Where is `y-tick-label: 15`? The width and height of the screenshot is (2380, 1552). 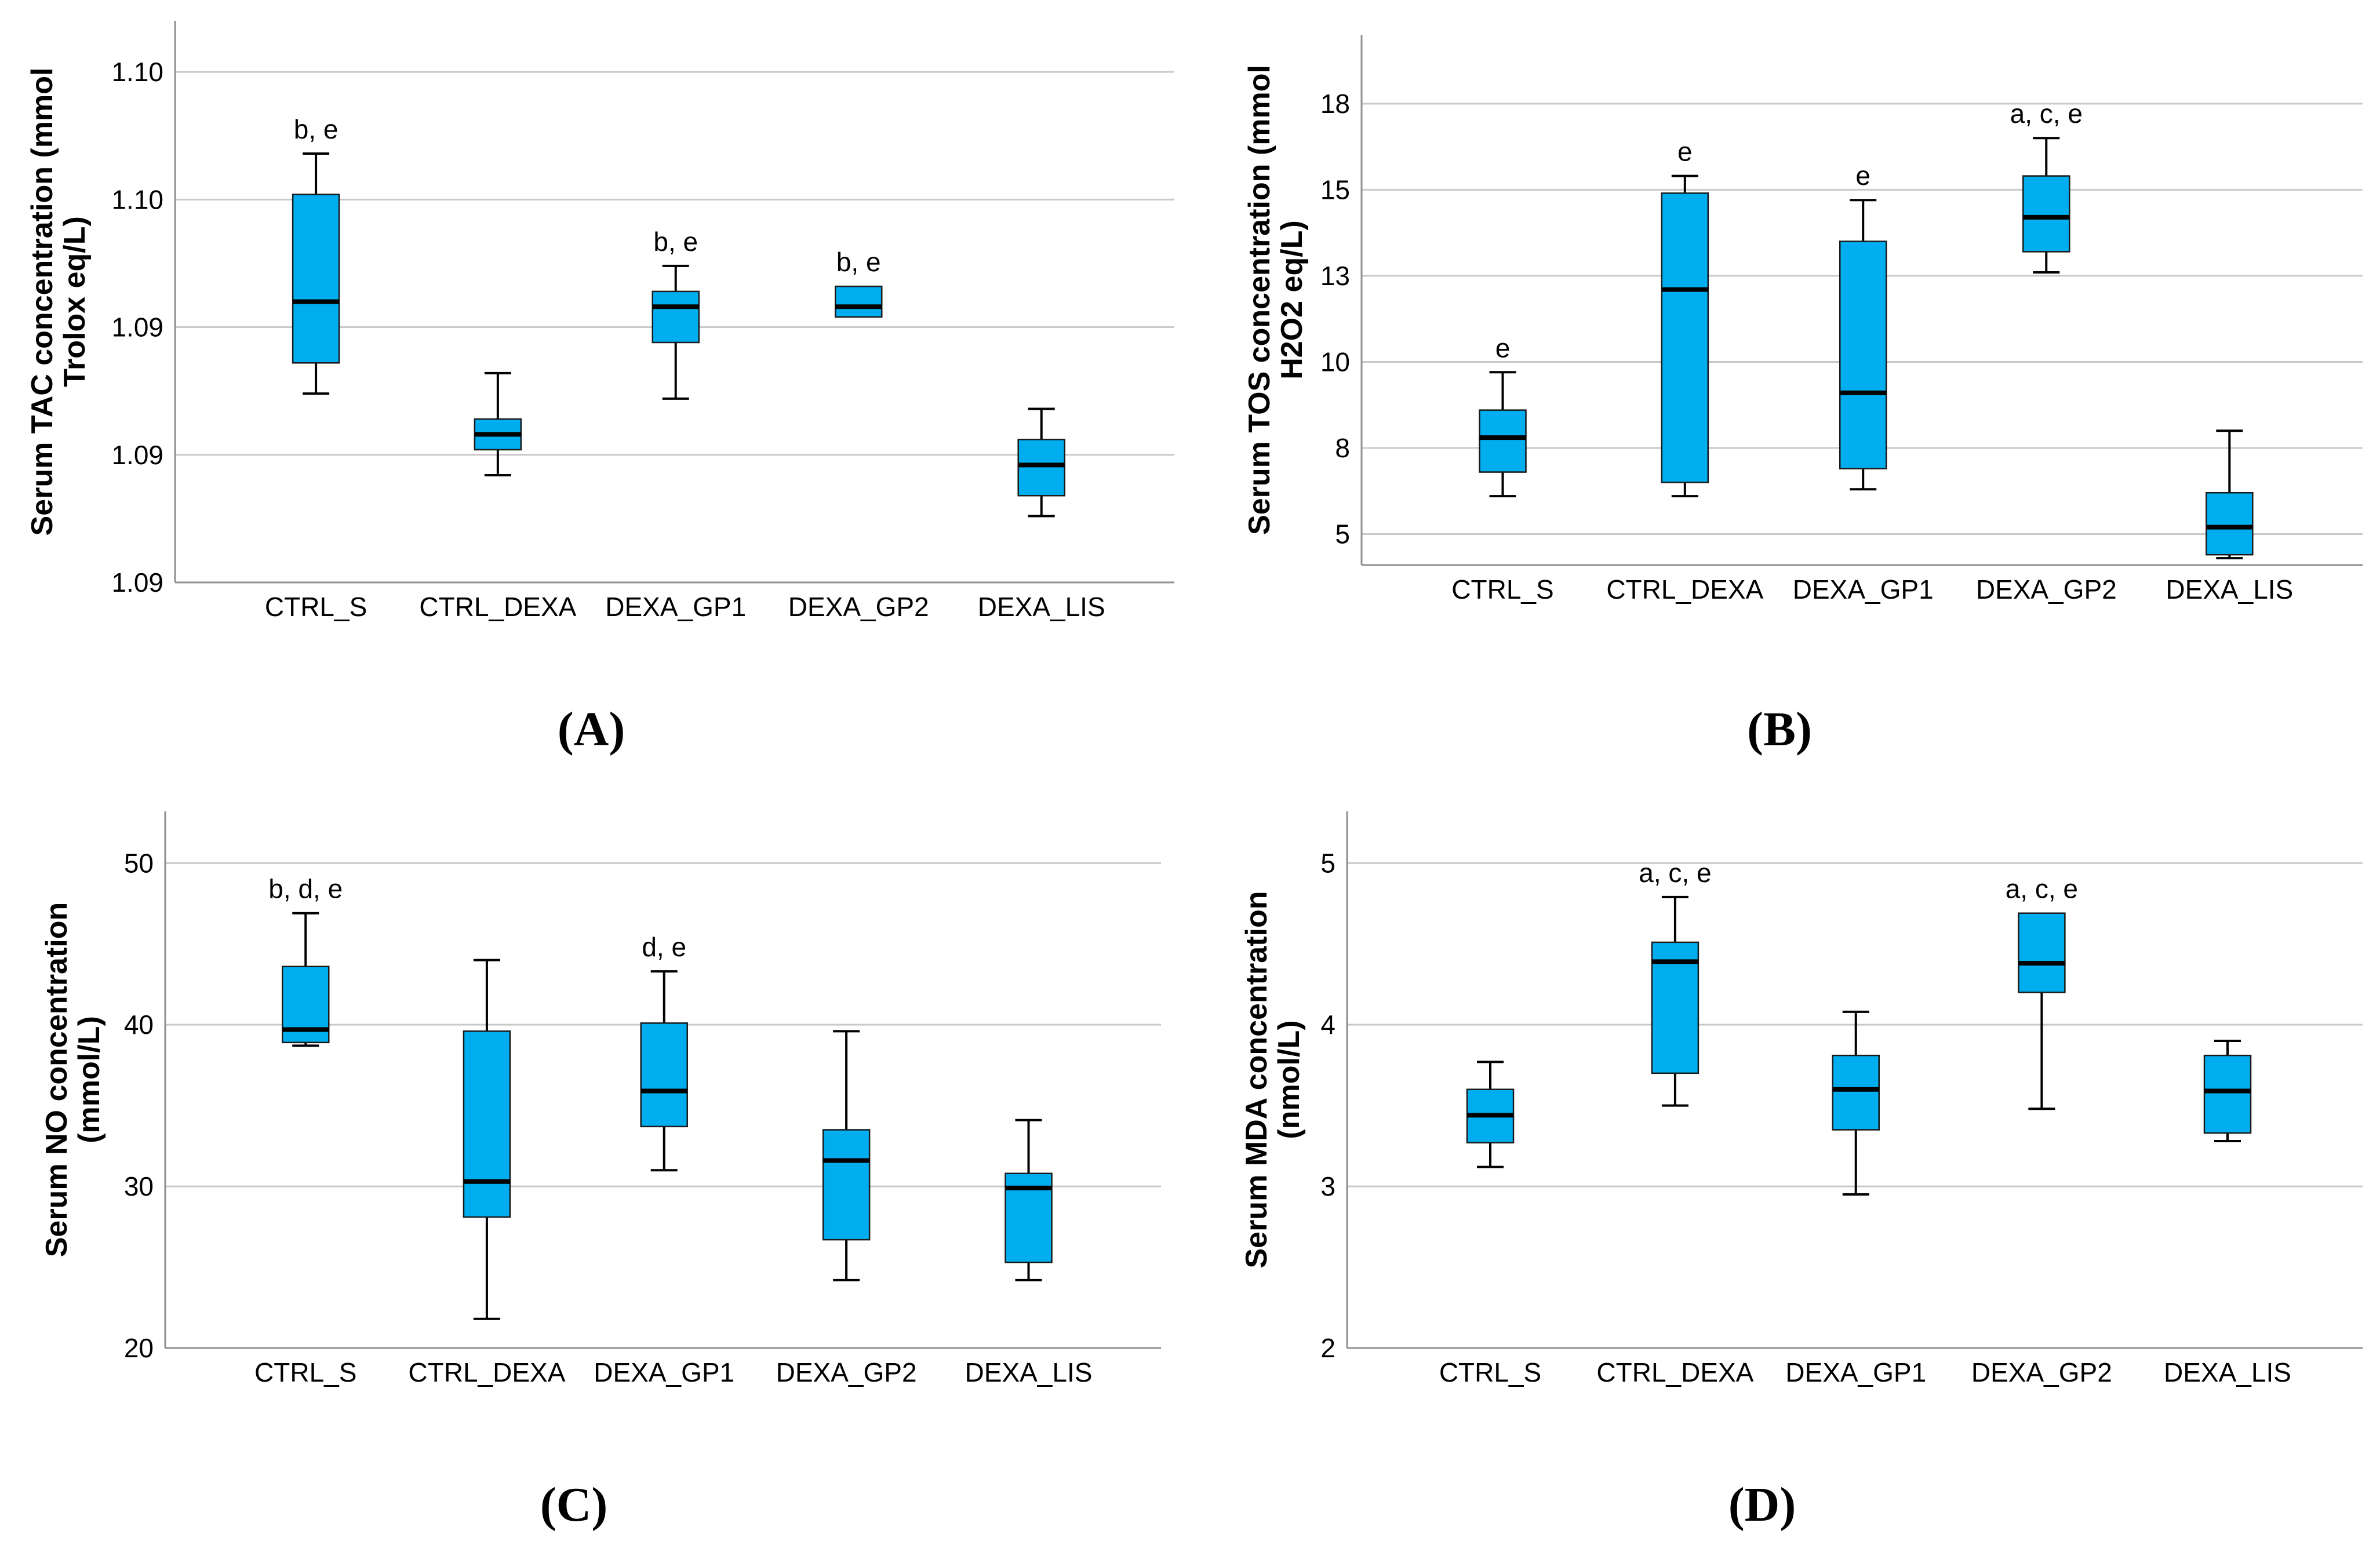 y-tick-label: 15 is located at coordinates (1335, 190).